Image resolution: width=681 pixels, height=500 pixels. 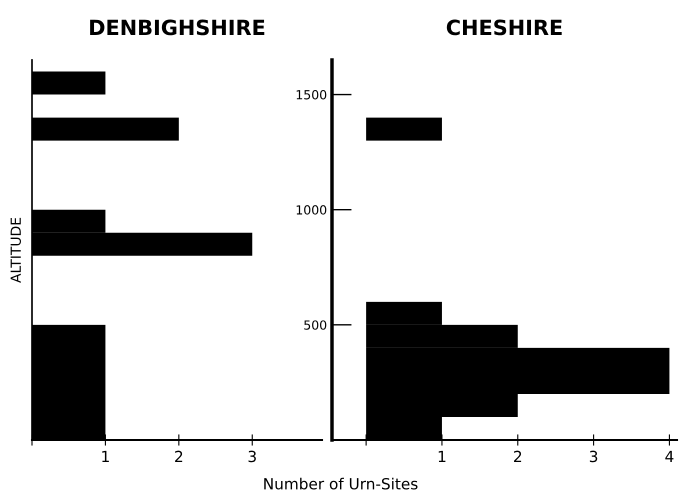 I want to click on x-tick-label: 4, so click(x=669, y=456).